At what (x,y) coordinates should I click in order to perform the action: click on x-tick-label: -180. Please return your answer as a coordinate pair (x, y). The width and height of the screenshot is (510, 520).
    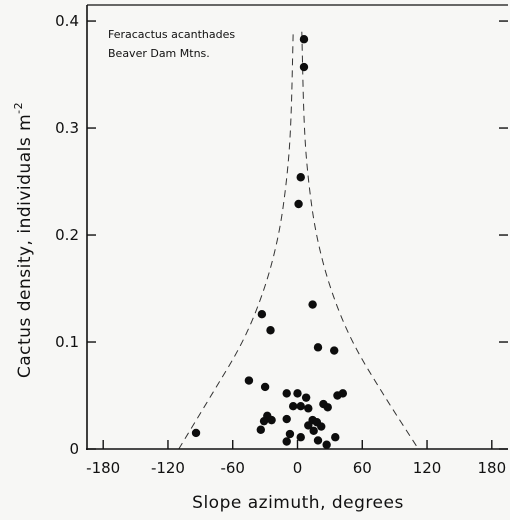
    Looking at the image, I should click on (103, 468).